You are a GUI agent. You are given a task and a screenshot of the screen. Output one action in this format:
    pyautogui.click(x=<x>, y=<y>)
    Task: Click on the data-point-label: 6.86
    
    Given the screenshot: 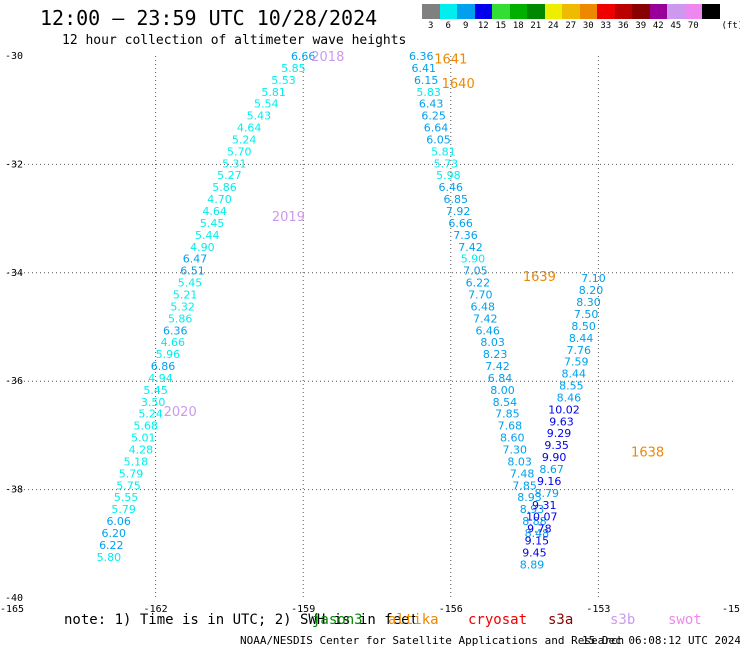 What is the action you would take?
    pyautogui.click(x=163, y=366)
    